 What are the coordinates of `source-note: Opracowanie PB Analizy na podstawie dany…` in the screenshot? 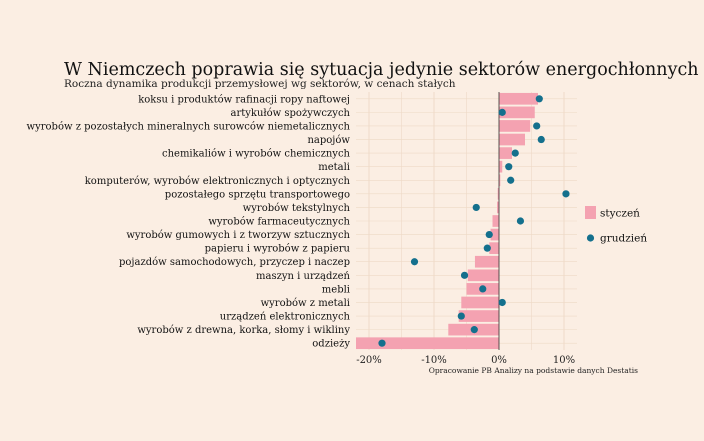 It's located at (533, 370).